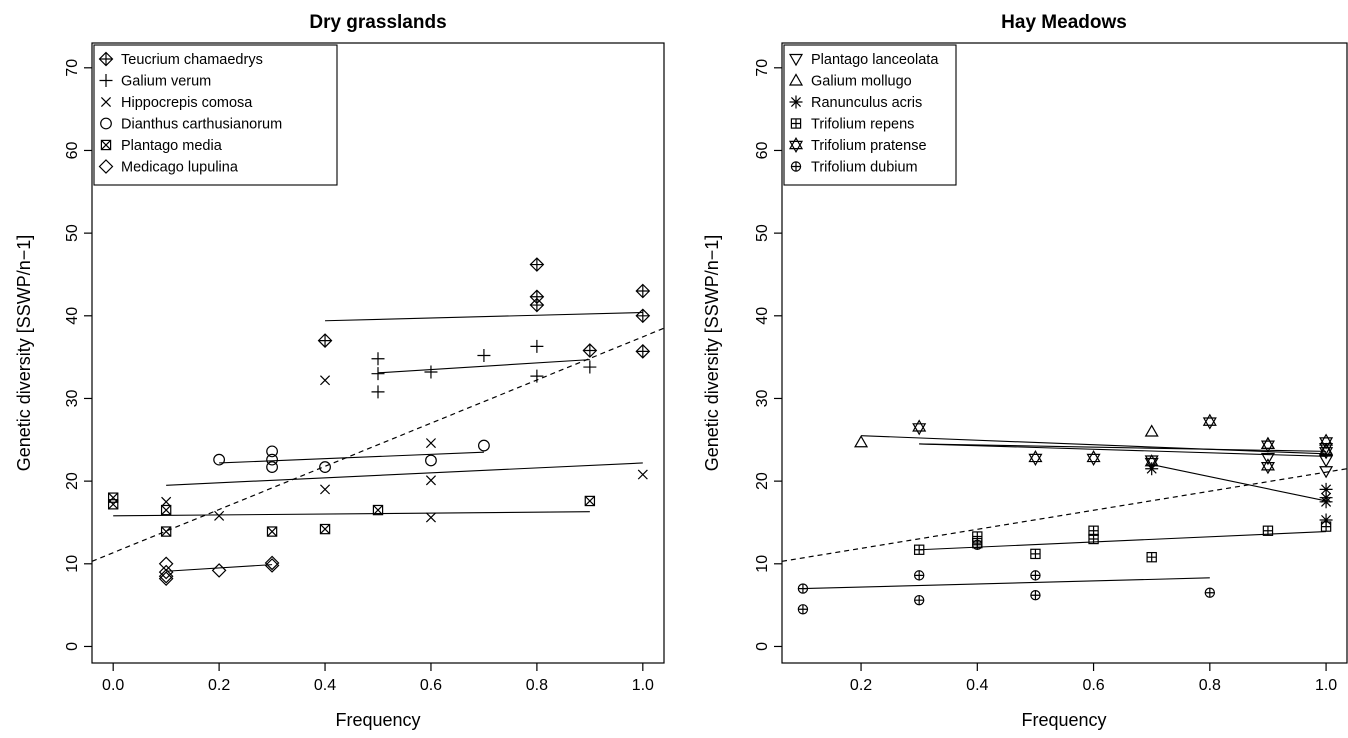  What do you see at coordinates (762, 150) in the screenshot?
I see `right-y-tick-label: 60` at bounding box center [762, 150].